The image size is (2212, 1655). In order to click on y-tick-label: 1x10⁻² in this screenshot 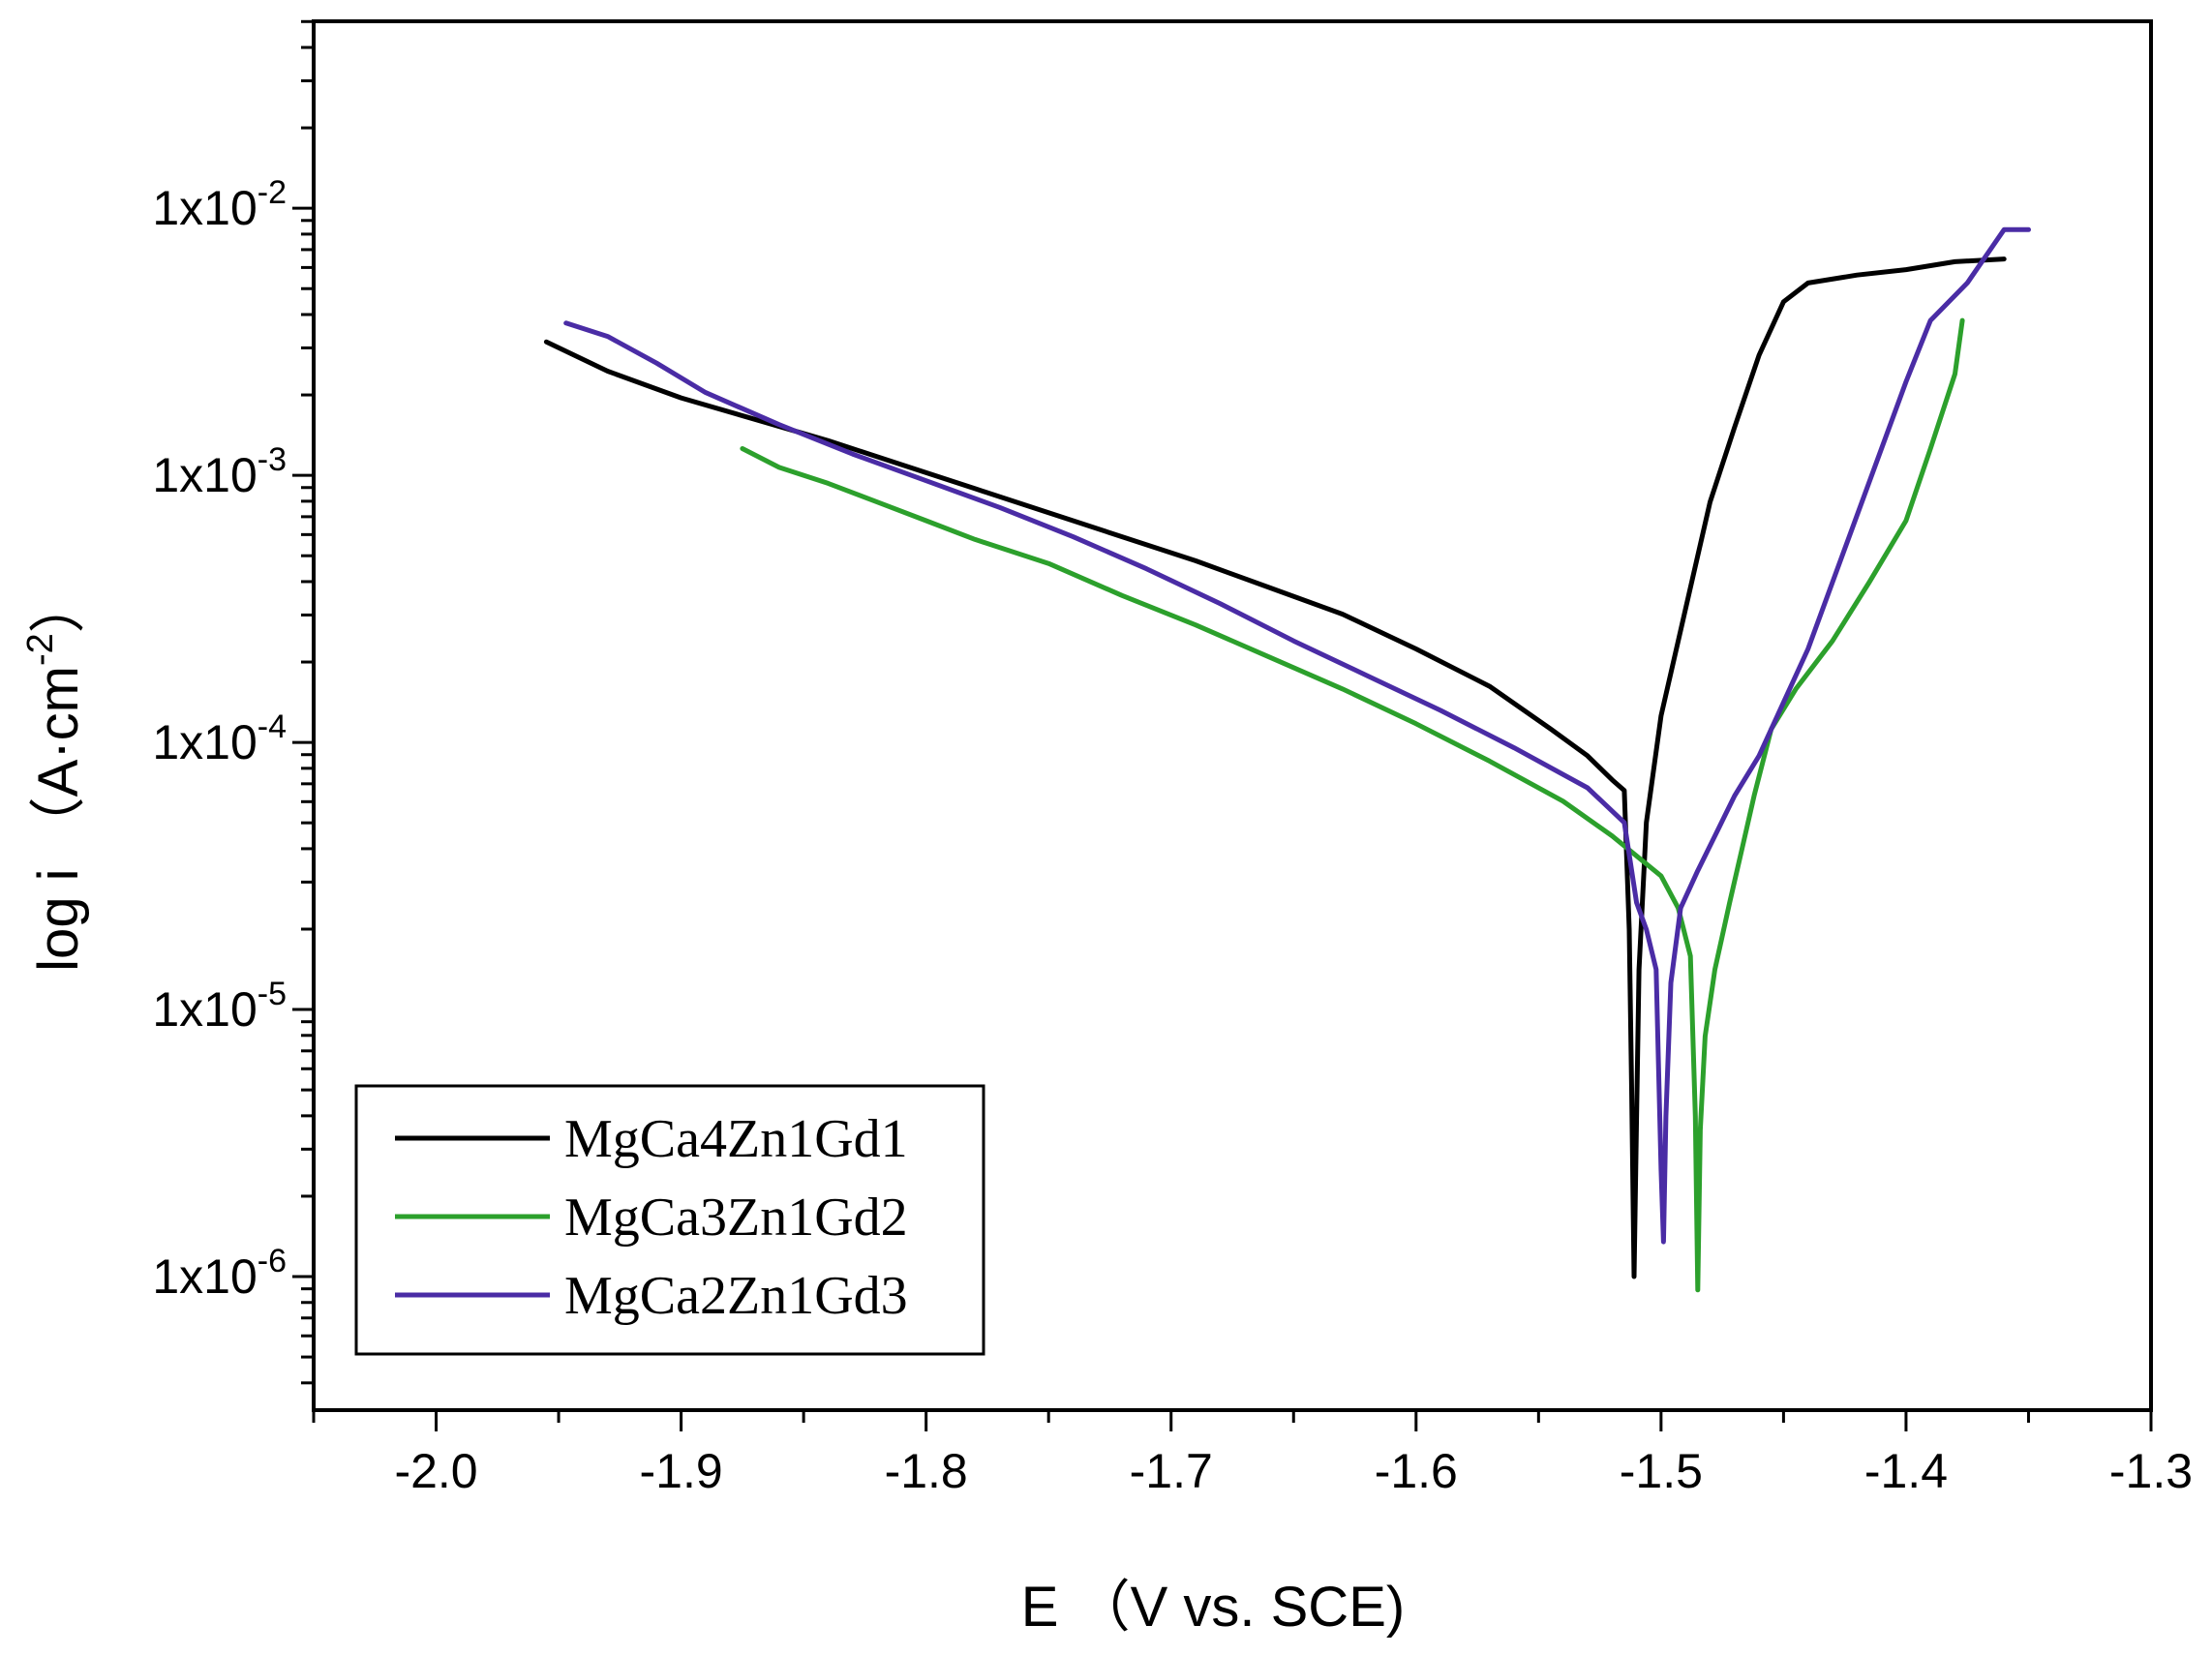, I will do `click(219, 204)`.